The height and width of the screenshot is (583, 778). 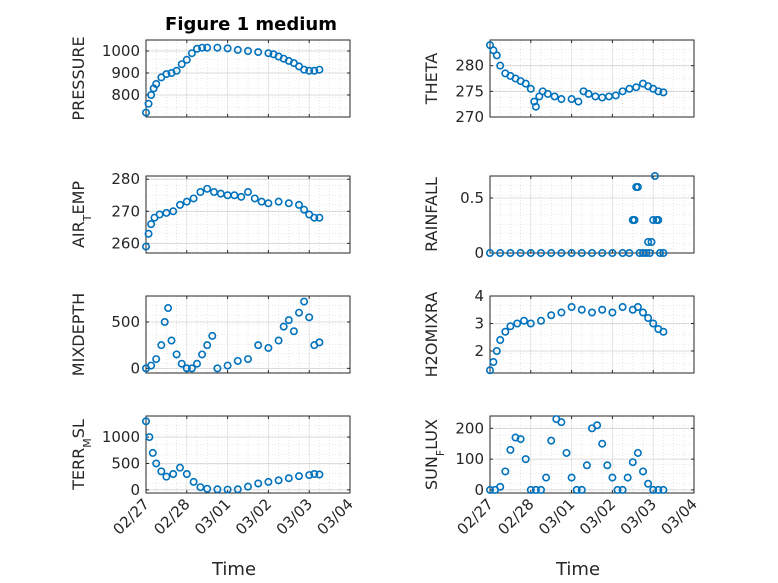 What do you see at coordinates (125, 322) in the screenshot?
I see `y-tick-label: 500` at bounding box center [125, 322].